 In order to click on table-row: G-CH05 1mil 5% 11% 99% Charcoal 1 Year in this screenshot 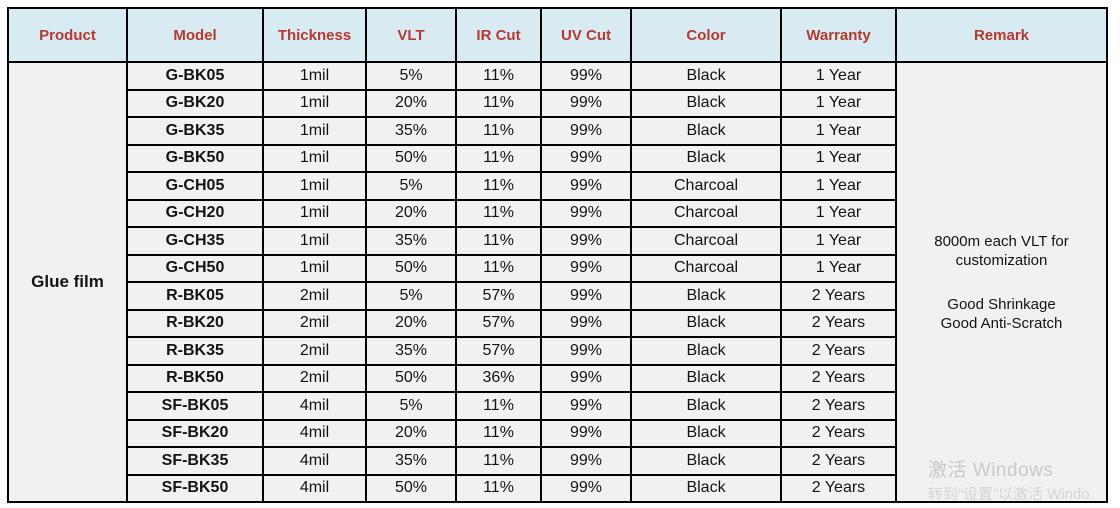, I will do `click(557, 186)`.